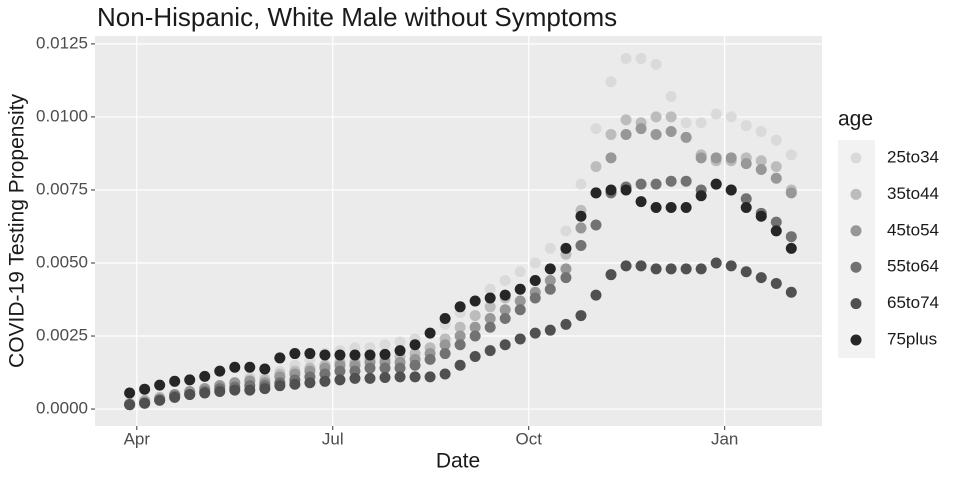 This screenshot has width=960, height=480. I want to click on legend-label: 65to74, so click(913, 302).